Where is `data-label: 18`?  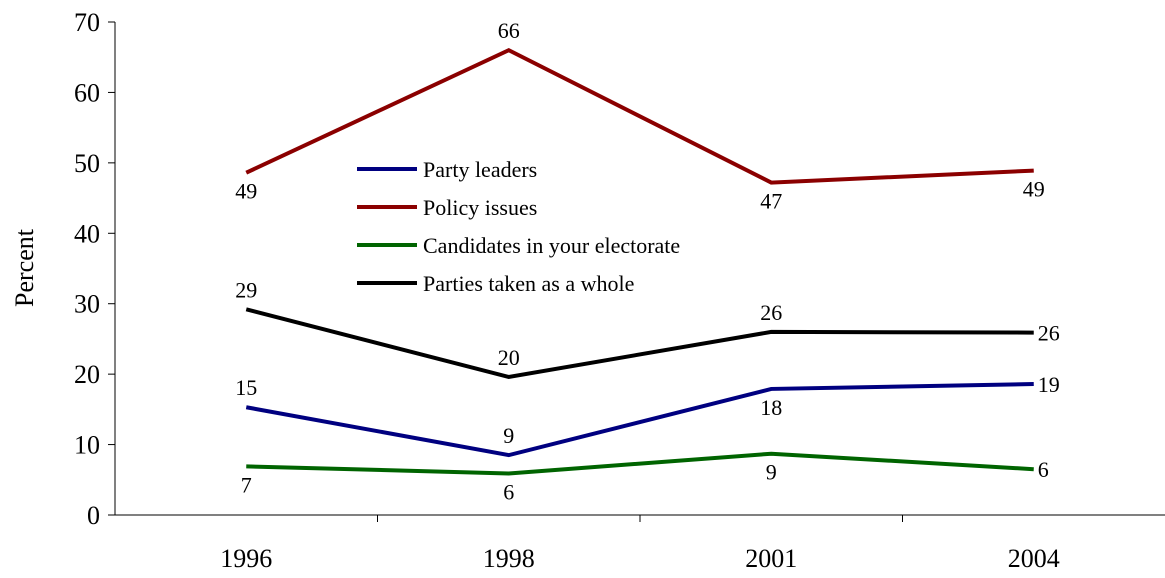 data-label: 18 is located at coordinates (771, 407).